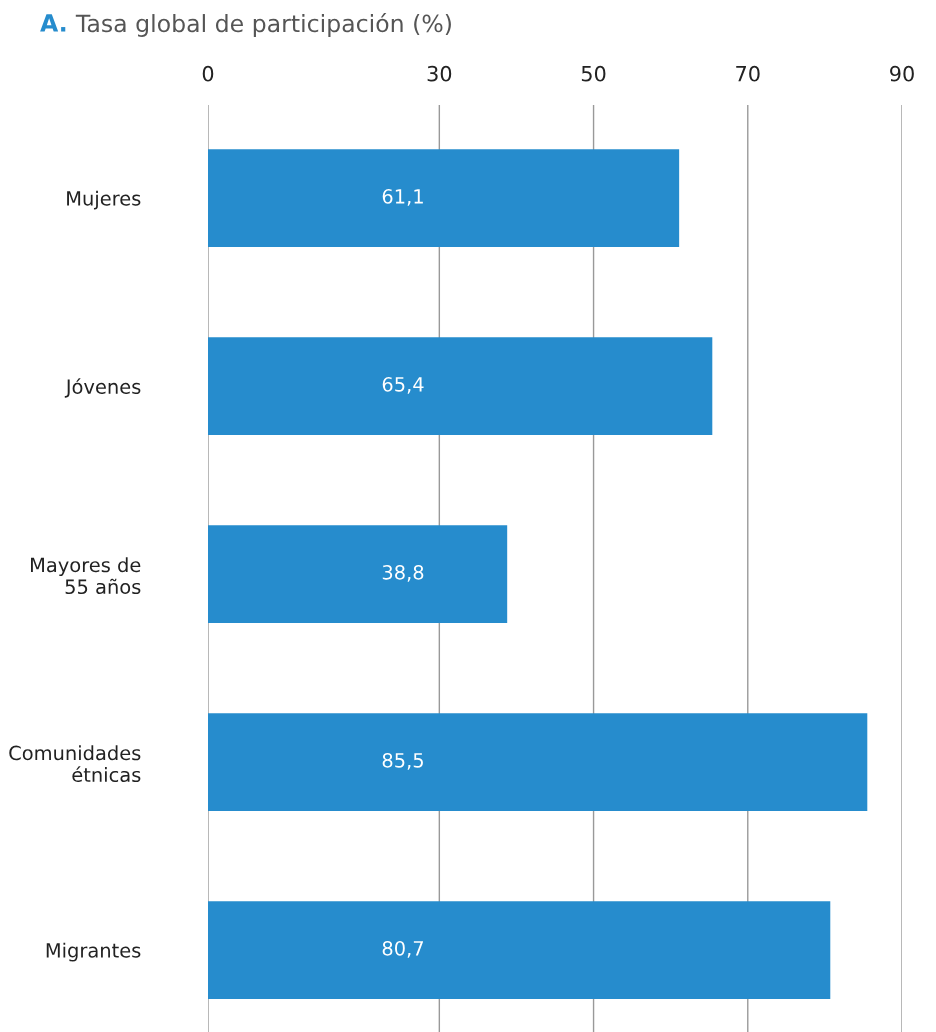  What do you see at coordinates (245, 25) in the screenshot?
I see `chart-title: A. Tasa global de participación (%)` at bounding box center [245, 25].